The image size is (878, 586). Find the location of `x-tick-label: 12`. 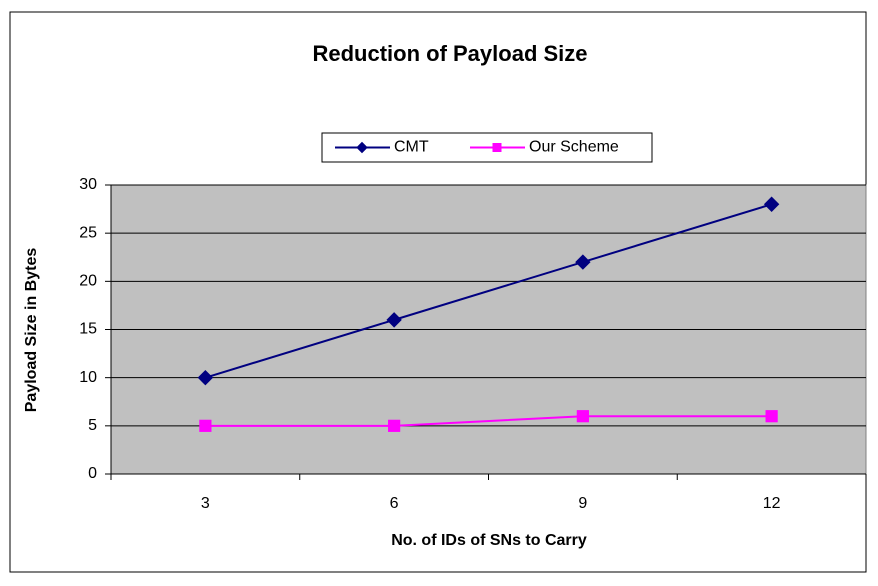

x-tick-label: 12 is located at coordinates (772, 503).